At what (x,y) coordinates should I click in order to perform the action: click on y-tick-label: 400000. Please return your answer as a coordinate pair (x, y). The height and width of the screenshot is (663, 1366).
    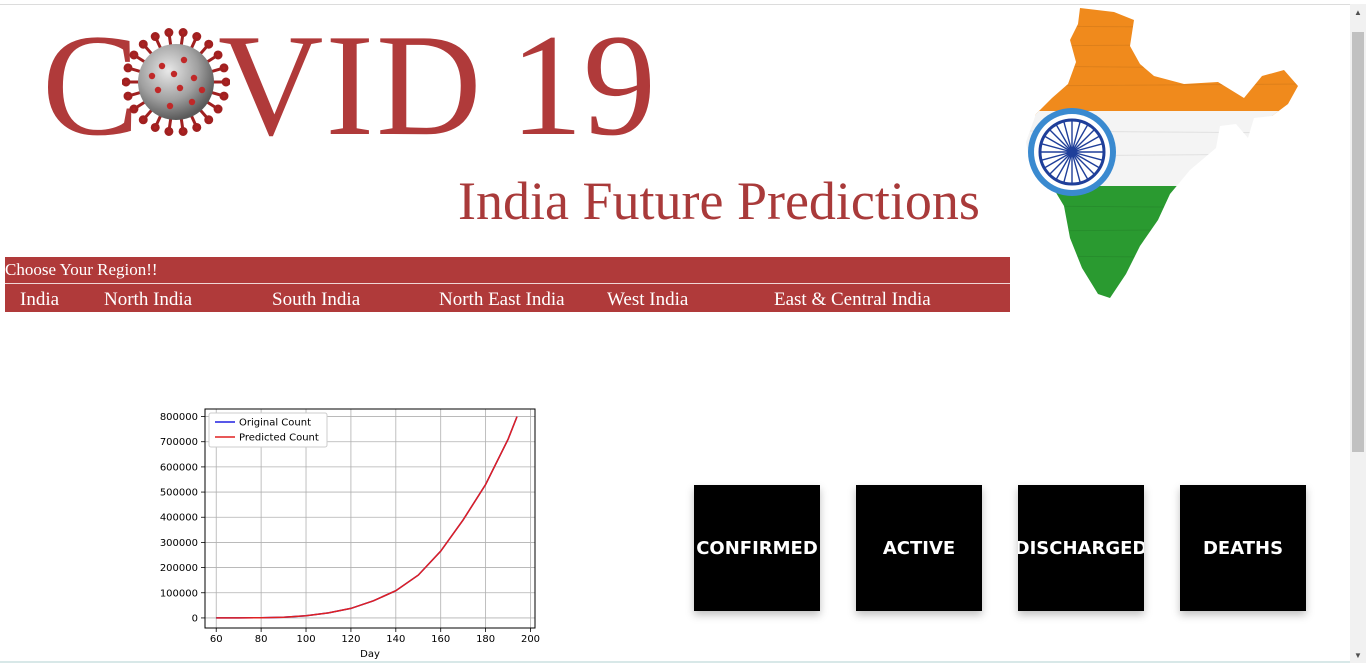
    Looking at the image, I should click on (179, 518).